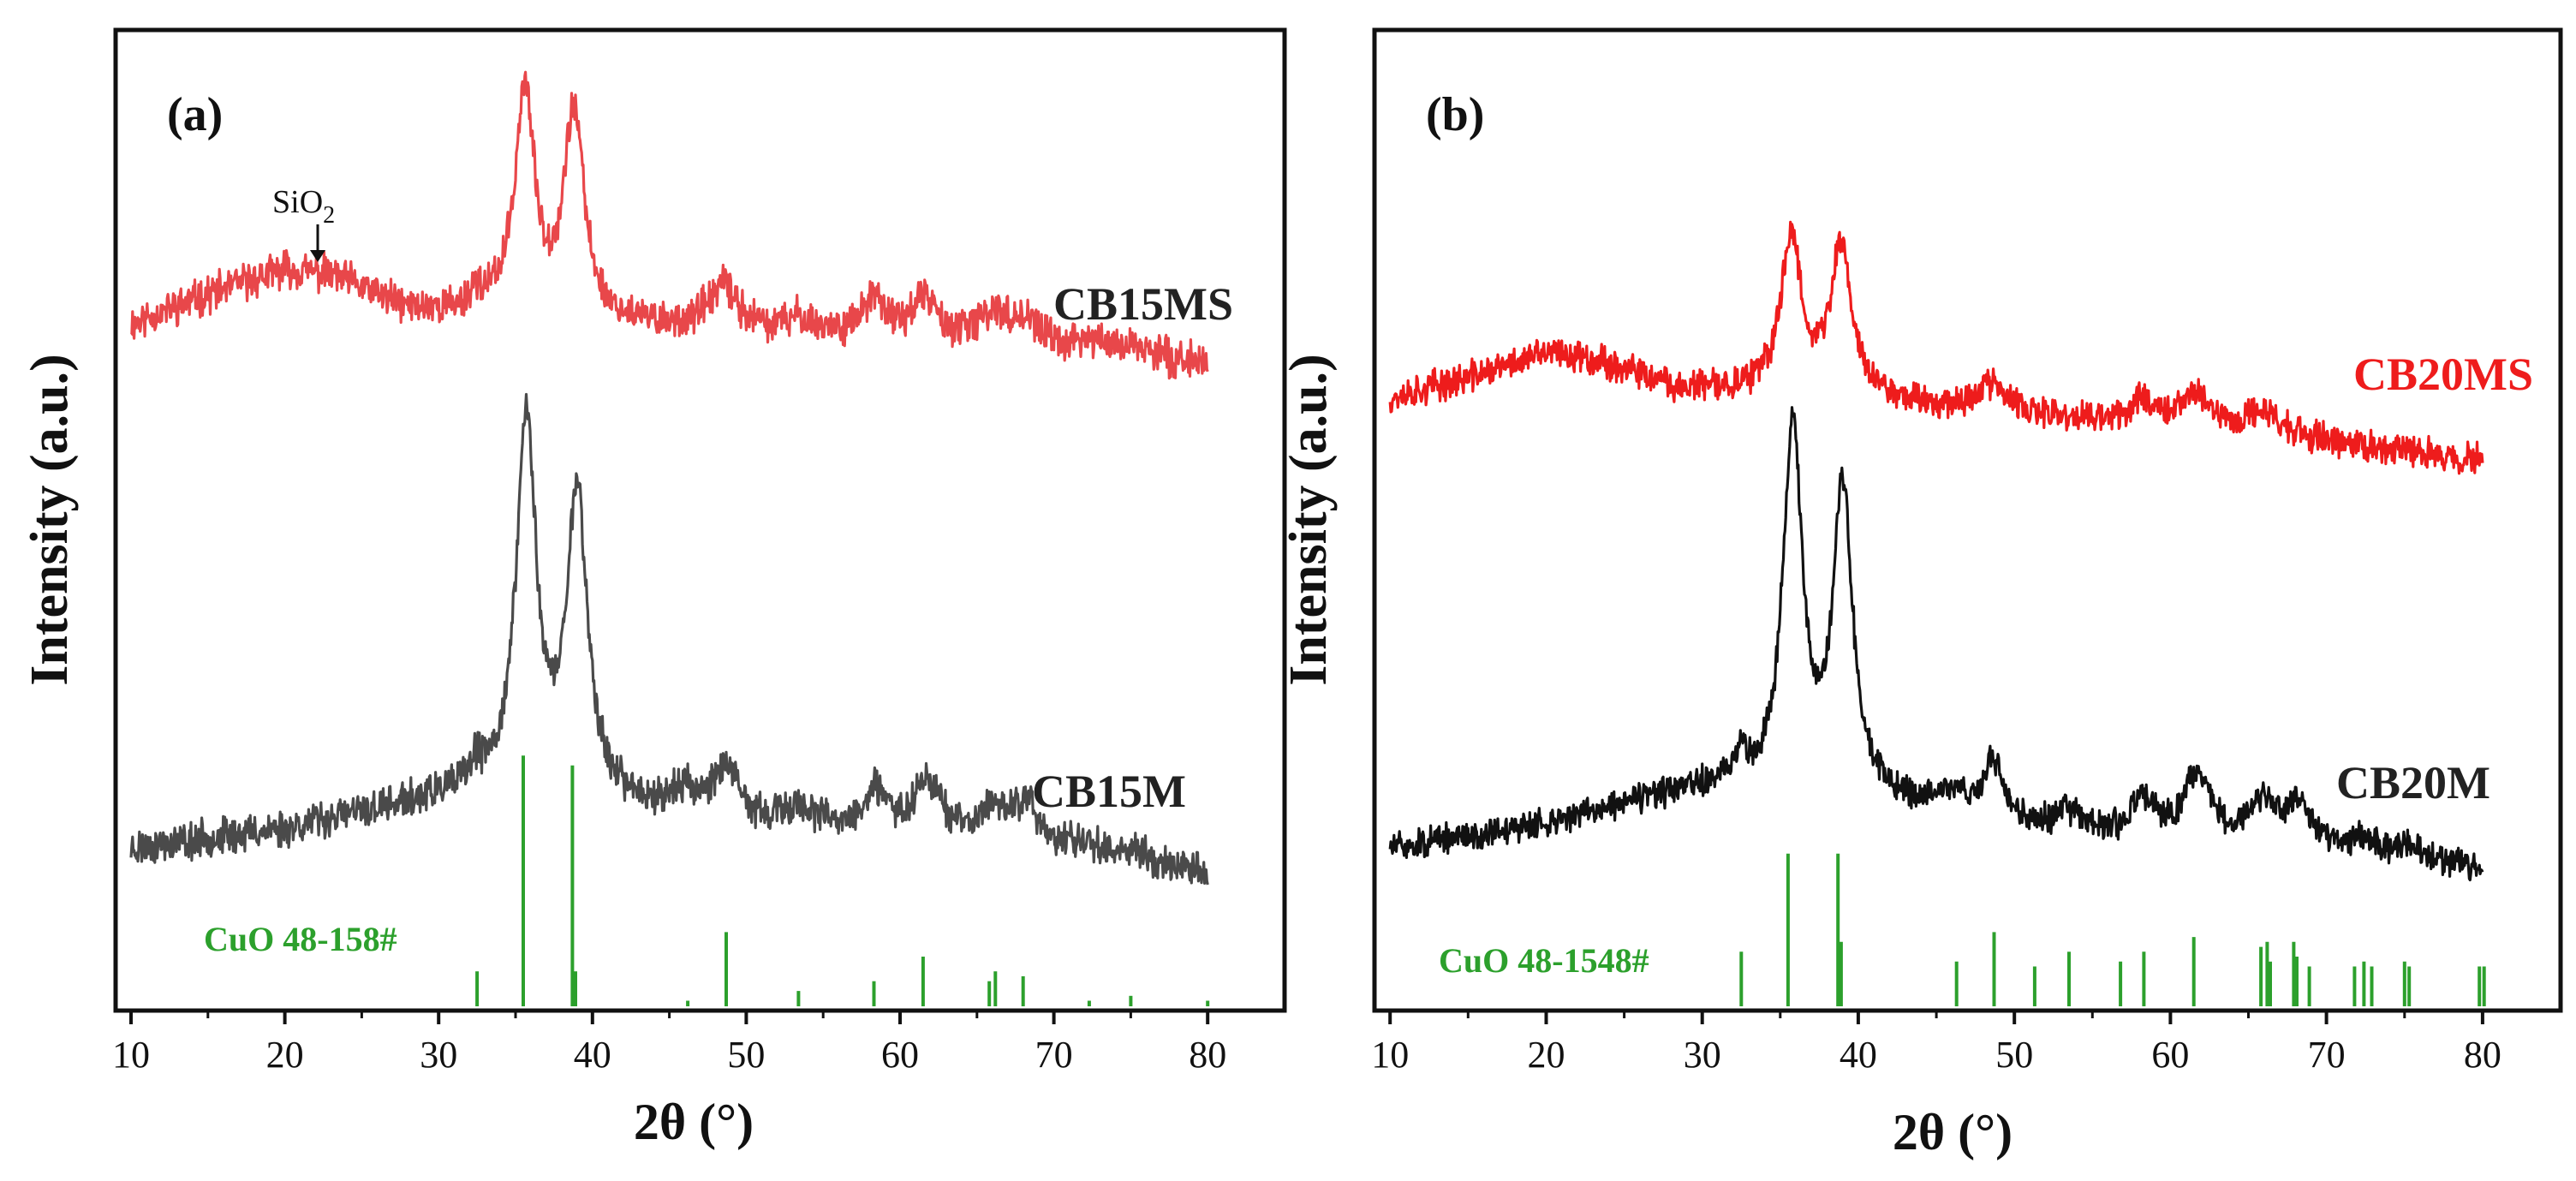  I want to click on panel-b-reference-lines, so click(2112, 929).